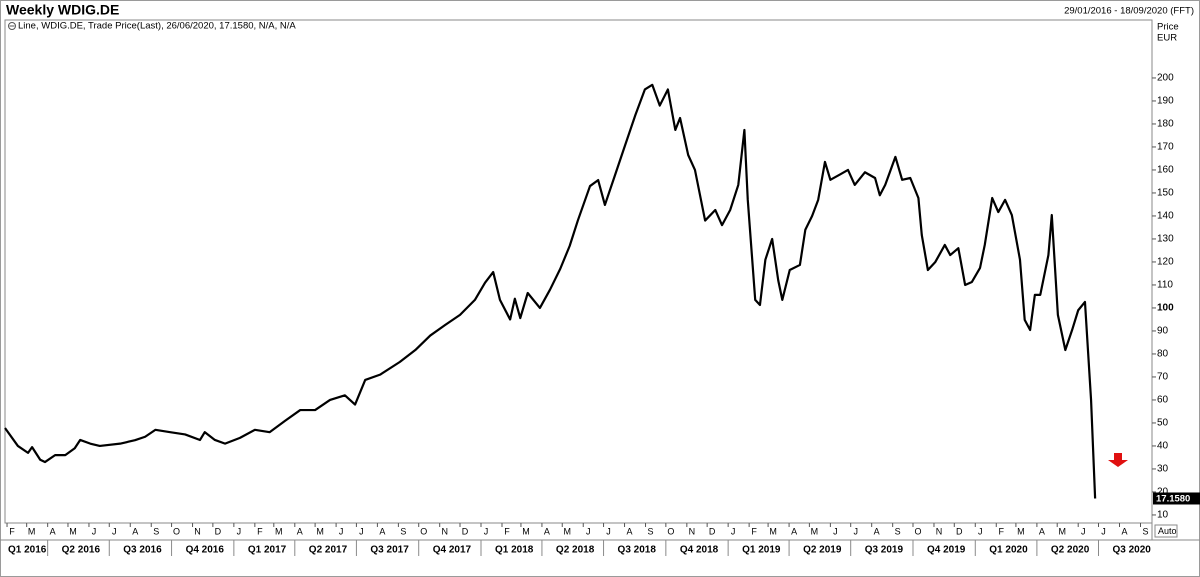 Image resolution: width=1200 pixels, height=577 pixels. Describe the element at coordinates (1165, 239) in the screenshot. I see `y-tick-label: 130` at that location.